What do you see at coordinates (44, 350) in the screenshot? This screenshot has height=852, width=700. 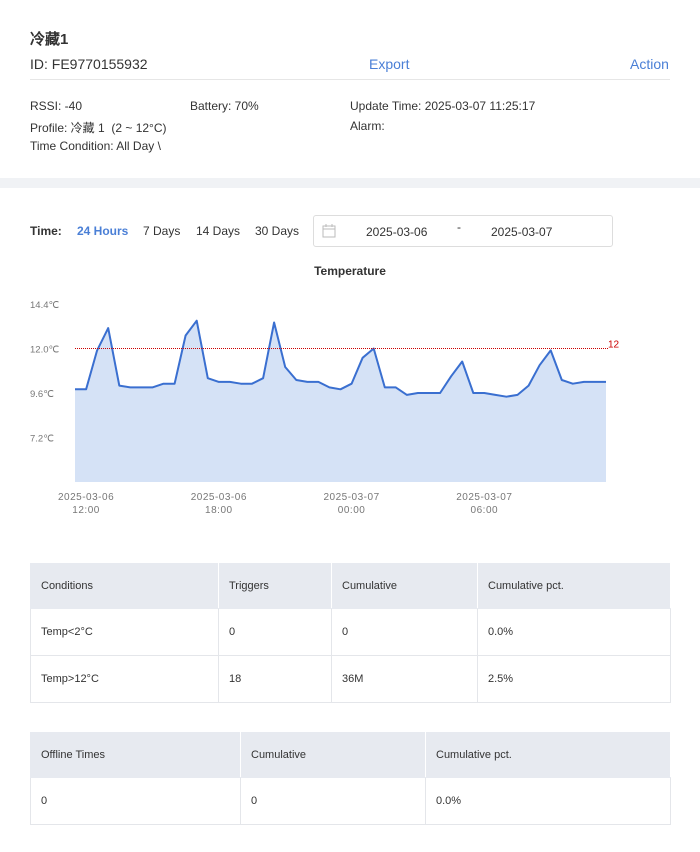 I see `y-tick-label: 12.0℃` at bounding box center [44, 350].